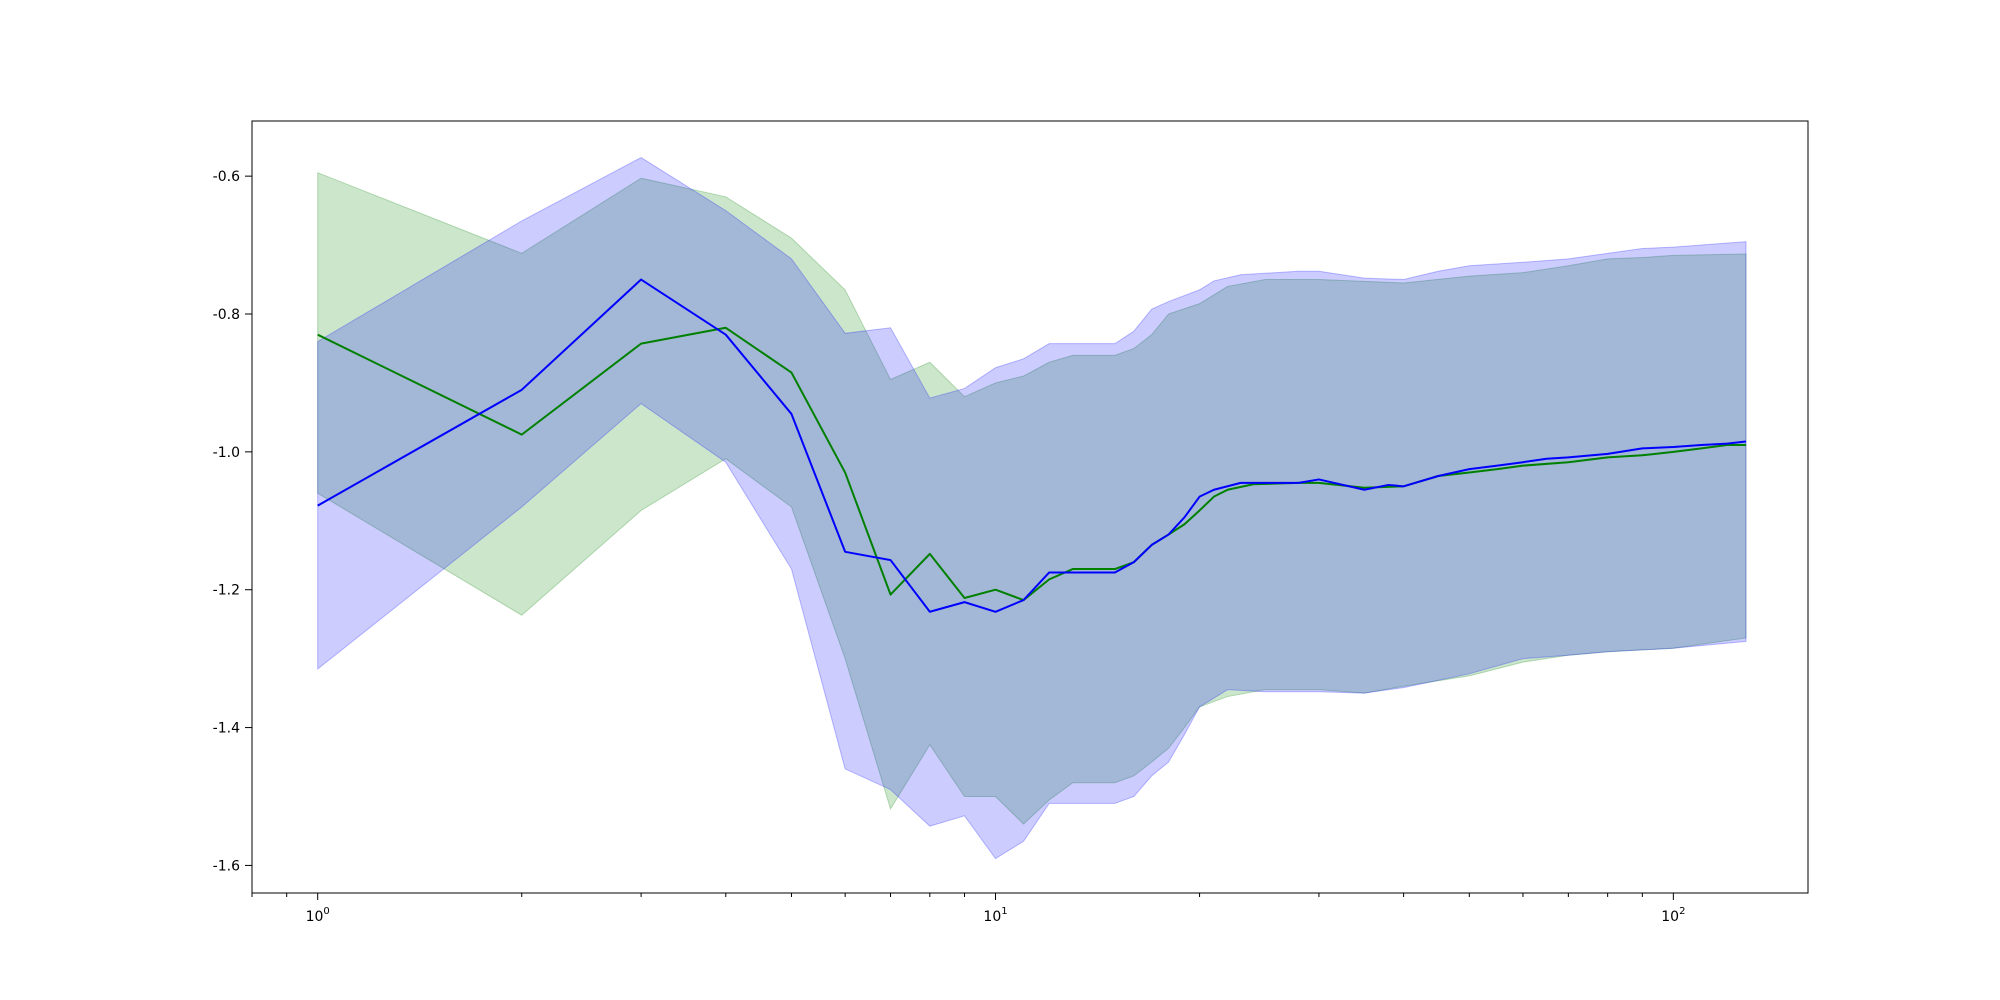 The width and height of the screenshot is (2000, 1000). What do you see at coordinates (226, 453) in the screenshot?
I see `y-tick-label: -1.0` at bounding box center [226, 453].